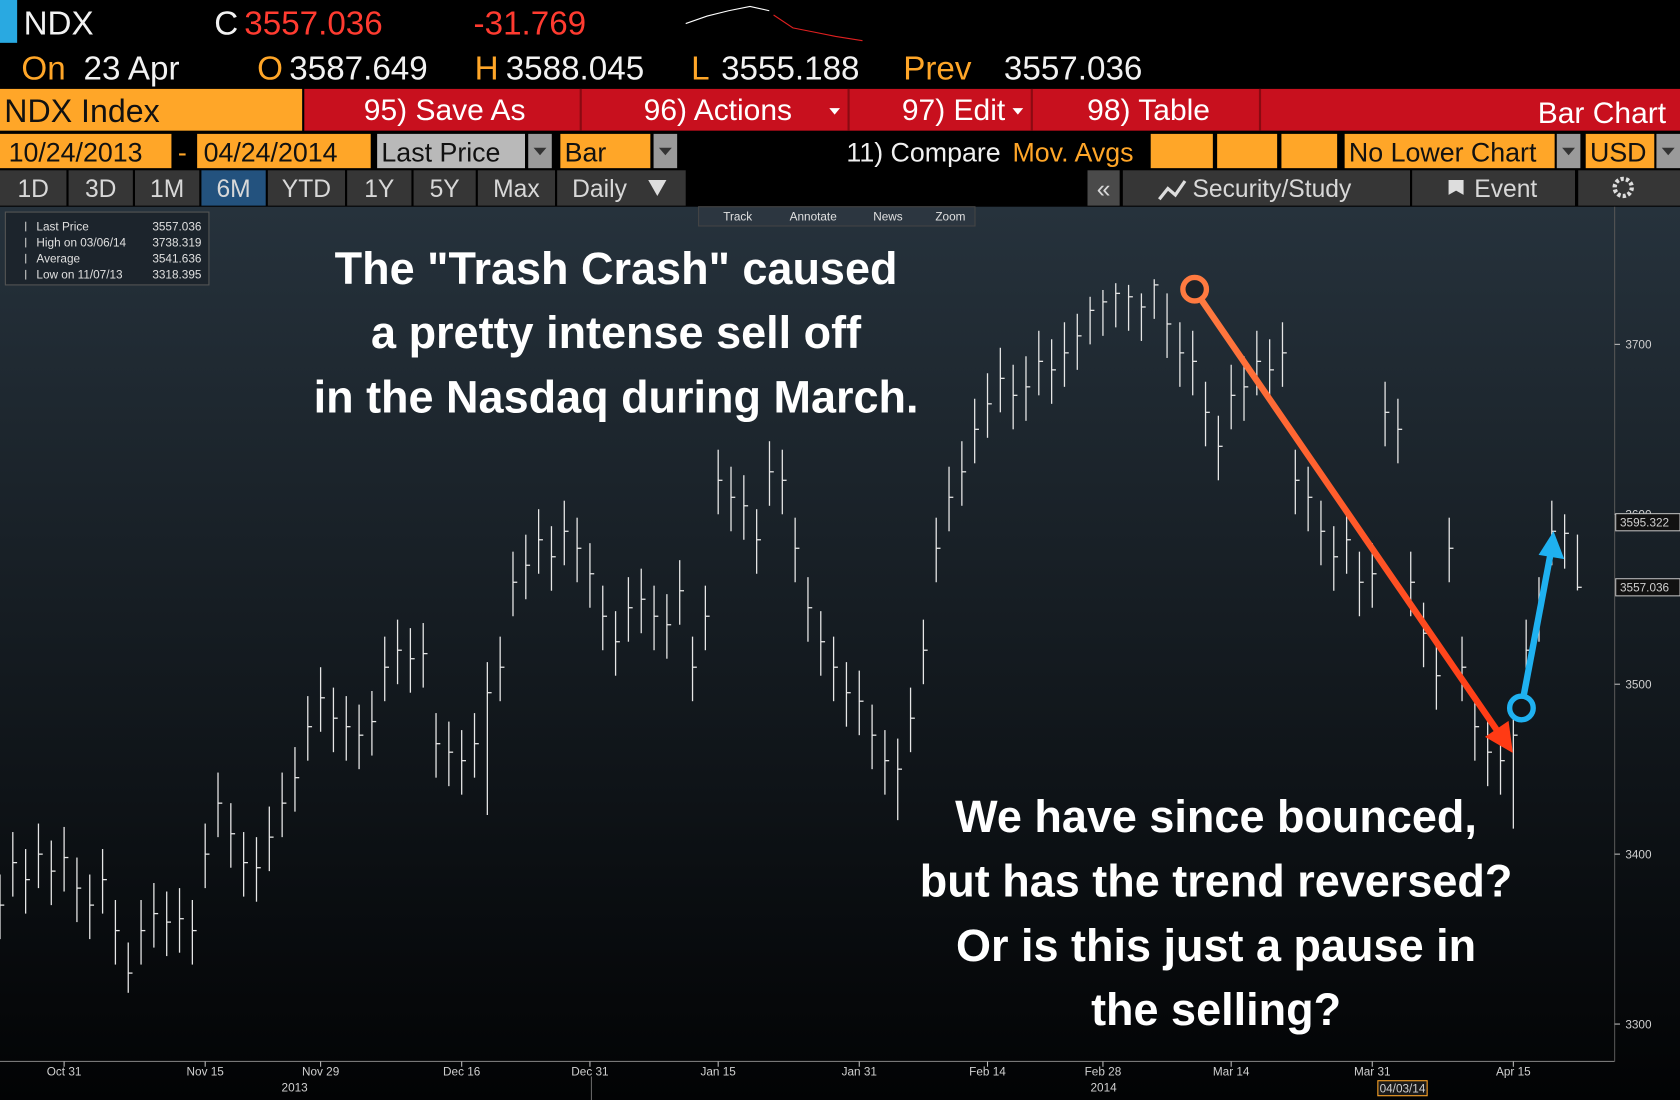 Image resolution: width=1680 pixels, height=1100 pixels. What do you see at coordinates (271, 153) in the screenshot?
I see `end-date: 04/24/2014` at bounding box center [271, 153].